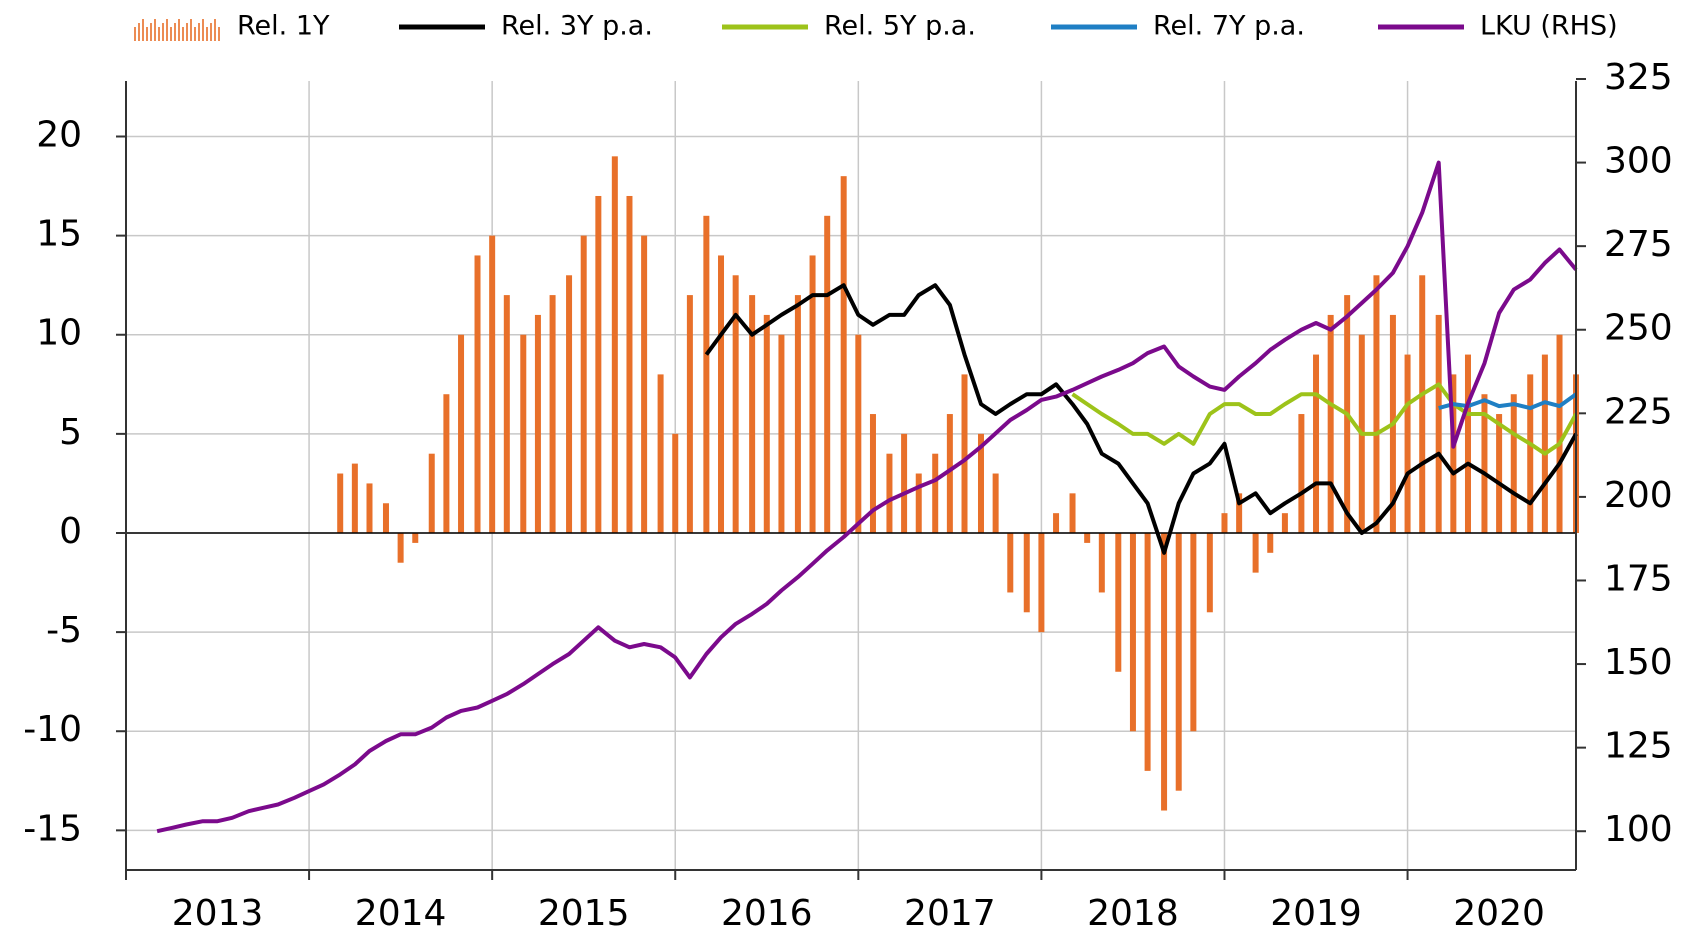 The height and width of the screenshot is (930, 1690). What do you see at coordinates (59, 234) in the screenshot?
I see `y-tick-label: 15` at bounding box center [59, 234].